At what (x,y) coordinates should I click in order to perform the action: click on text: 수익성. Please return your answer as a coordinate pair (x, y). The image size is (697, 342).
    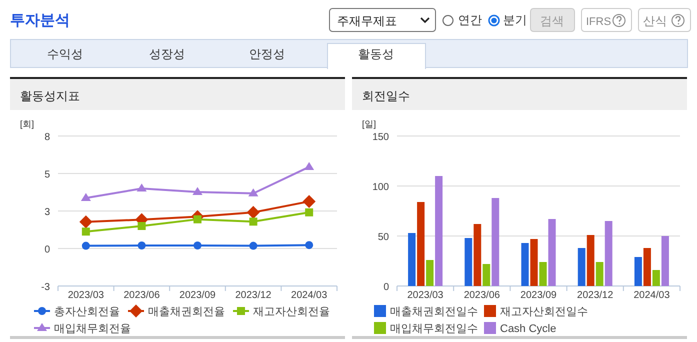
    Looking at the image, I should click on (65, 54).